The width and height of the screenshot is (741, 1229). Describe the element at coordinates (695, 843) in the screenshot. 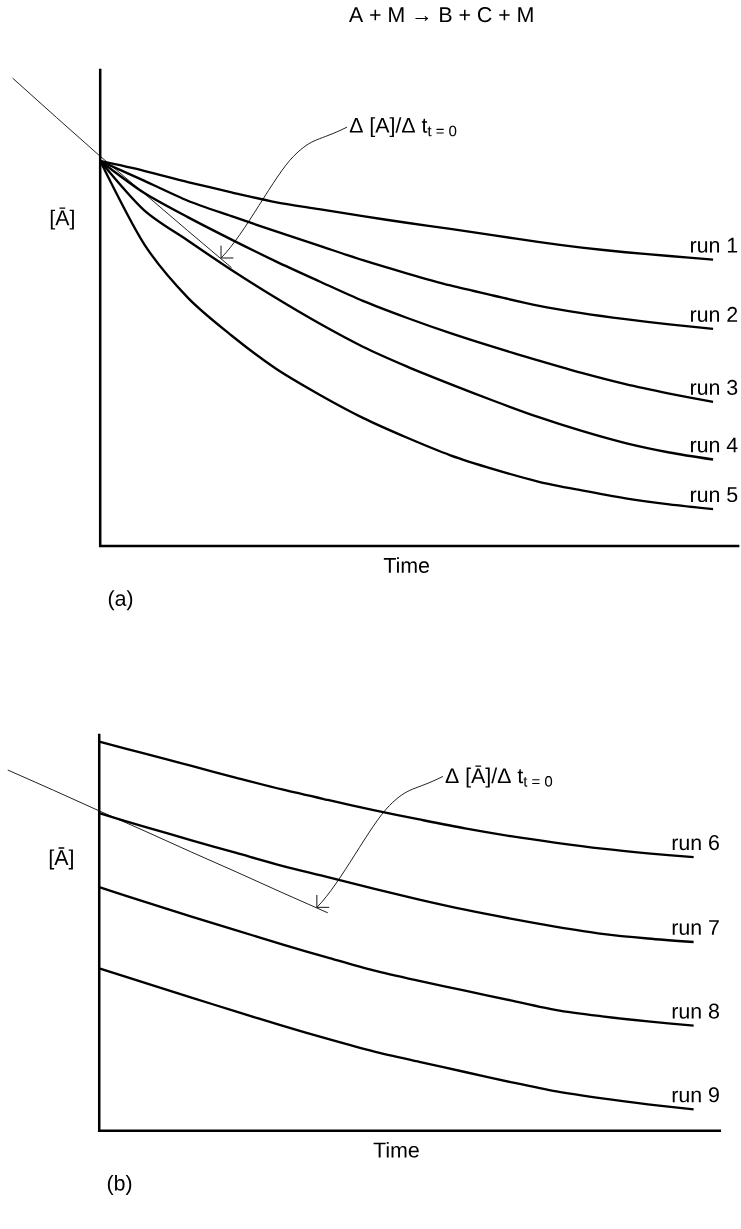

I see `series-label: run 6` at that location.